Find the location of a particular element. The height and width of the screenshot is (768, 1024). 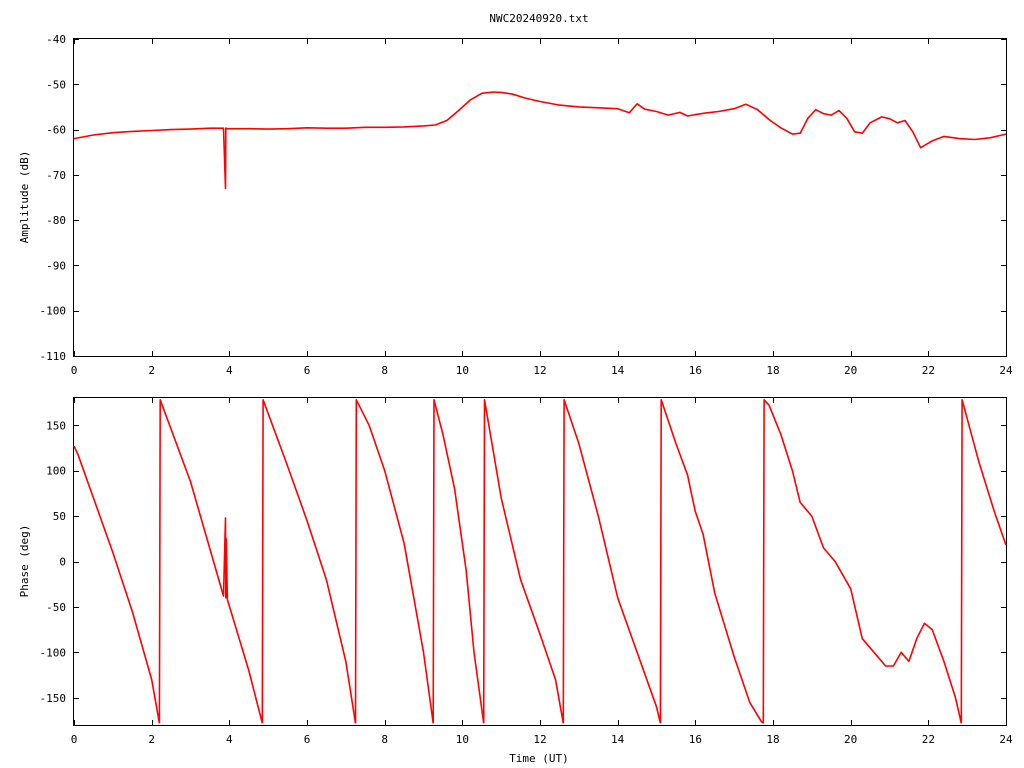

y-tick-label: -90 is located at coordinates (56, 265).